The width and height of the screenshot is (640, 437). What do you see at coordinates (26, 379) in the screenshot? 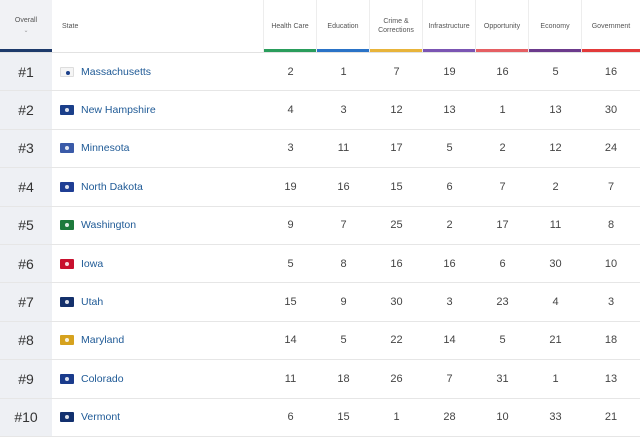
I see `overall-rank: #9` at bounding box center [26, 379].